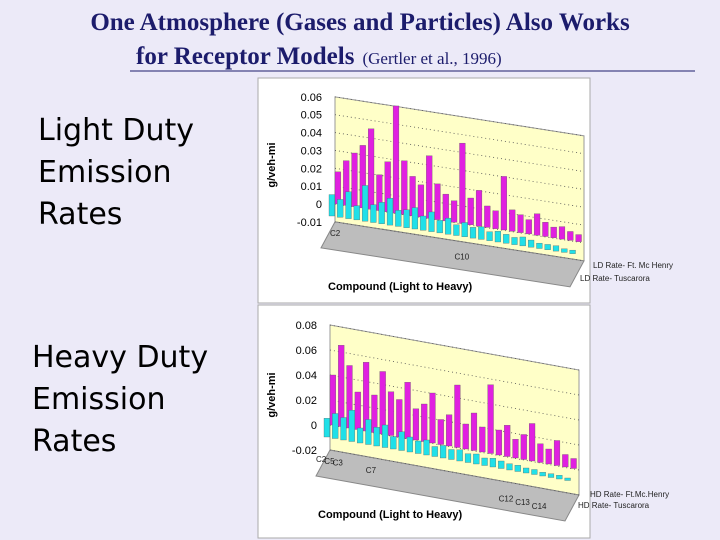 The height and width of the screenshot is (540, 720). Describe the element at coordinates (506, 499) in the screenshot. I see `x-tick-label: C12` at that location.